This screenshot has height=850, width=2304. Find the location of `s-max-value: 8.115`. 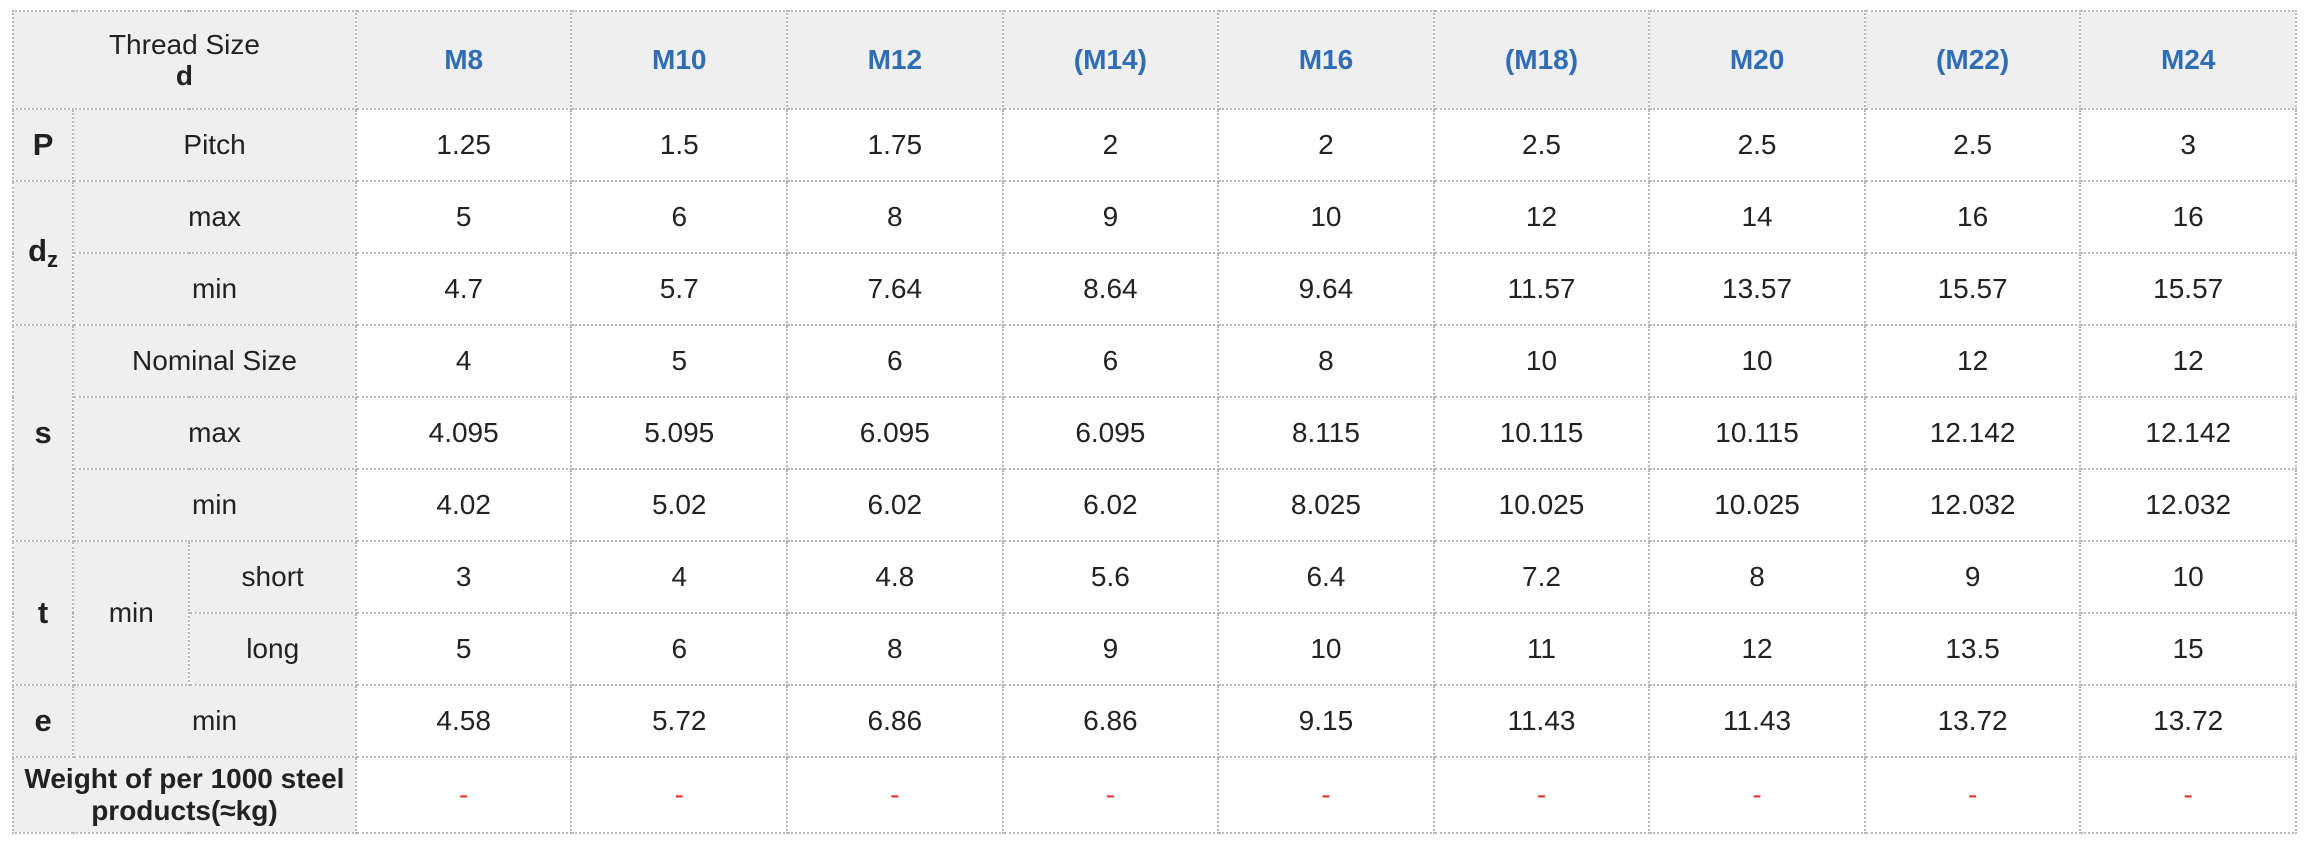

s-max-value: 8.115 is located at coordinates (1326, 433).